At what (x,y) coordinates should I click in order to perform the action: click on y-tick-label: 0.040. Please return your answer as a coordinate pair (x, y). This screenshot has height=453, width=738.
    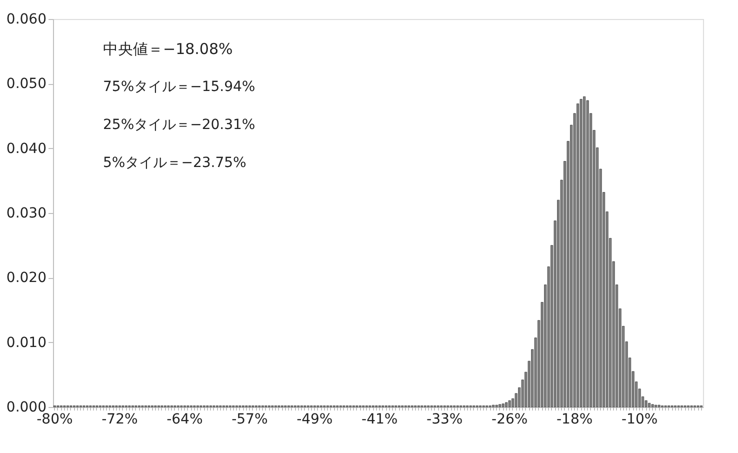
    Looking at the image, I should click on (26, 148).